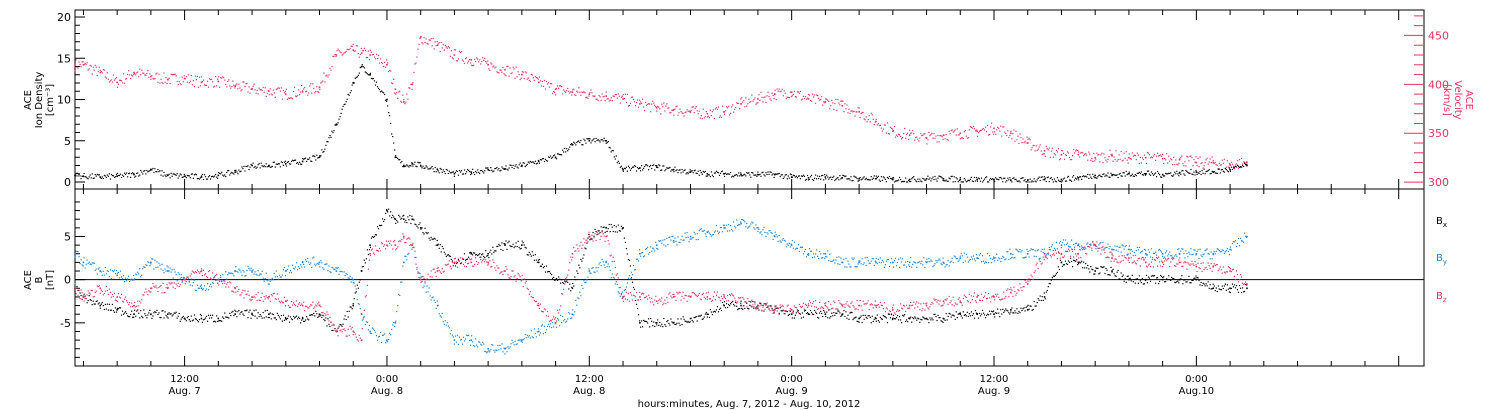  Describe the element at coordinates (167, 314) in the screenshot. I see `bx-series-point` at that location.